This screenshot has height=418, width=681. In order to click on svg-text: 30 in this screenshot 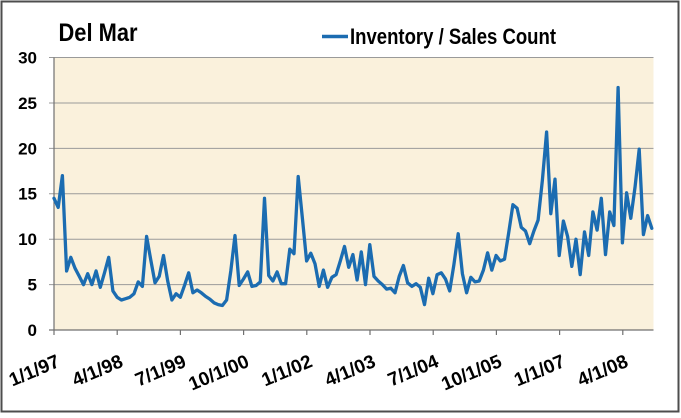, I will do `click(27, 58)`.